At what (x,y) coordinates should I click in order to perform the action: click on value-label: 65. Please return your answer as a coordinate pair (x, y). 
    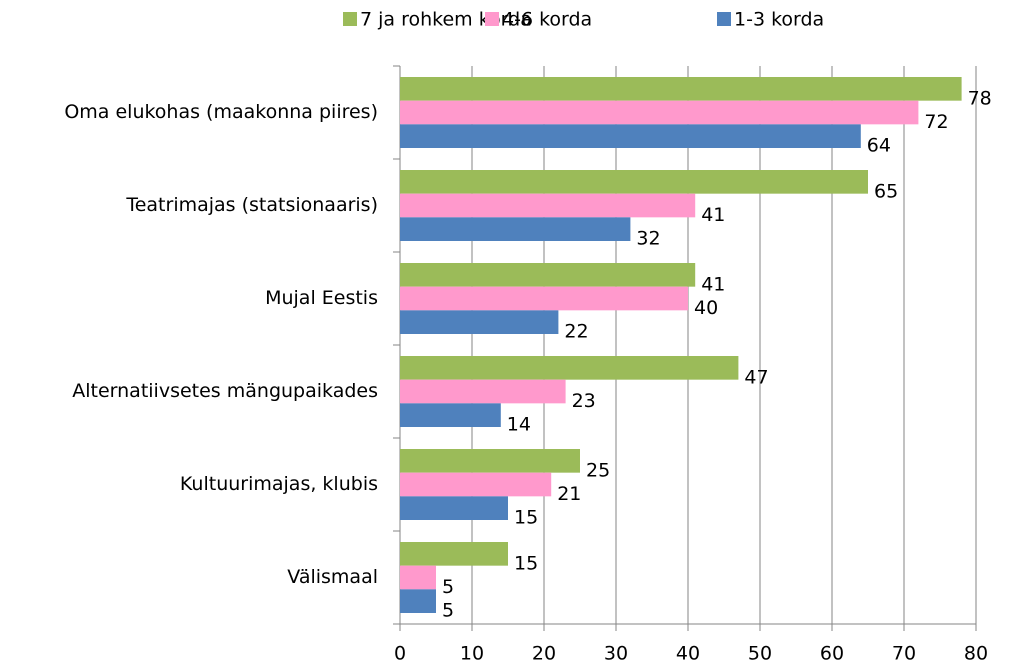
    Looking at the image, I should click on (886, 191).